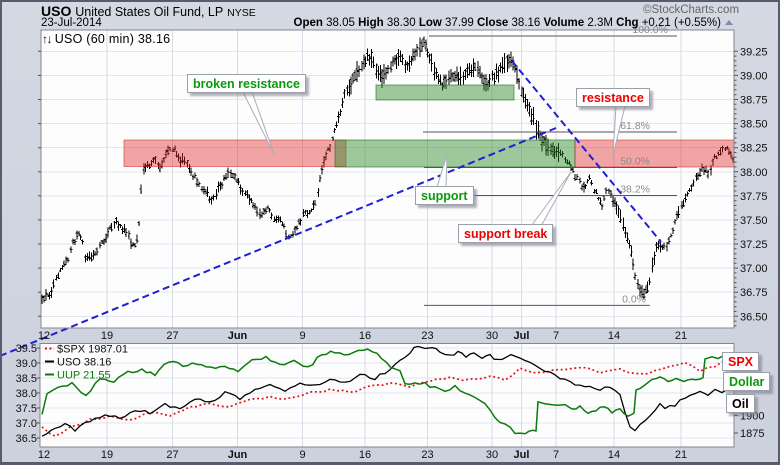  What do you see at coordinates (26, 424) in the screenshot?
I see `svg-text: 37.0` at bounding box center [26, 424].